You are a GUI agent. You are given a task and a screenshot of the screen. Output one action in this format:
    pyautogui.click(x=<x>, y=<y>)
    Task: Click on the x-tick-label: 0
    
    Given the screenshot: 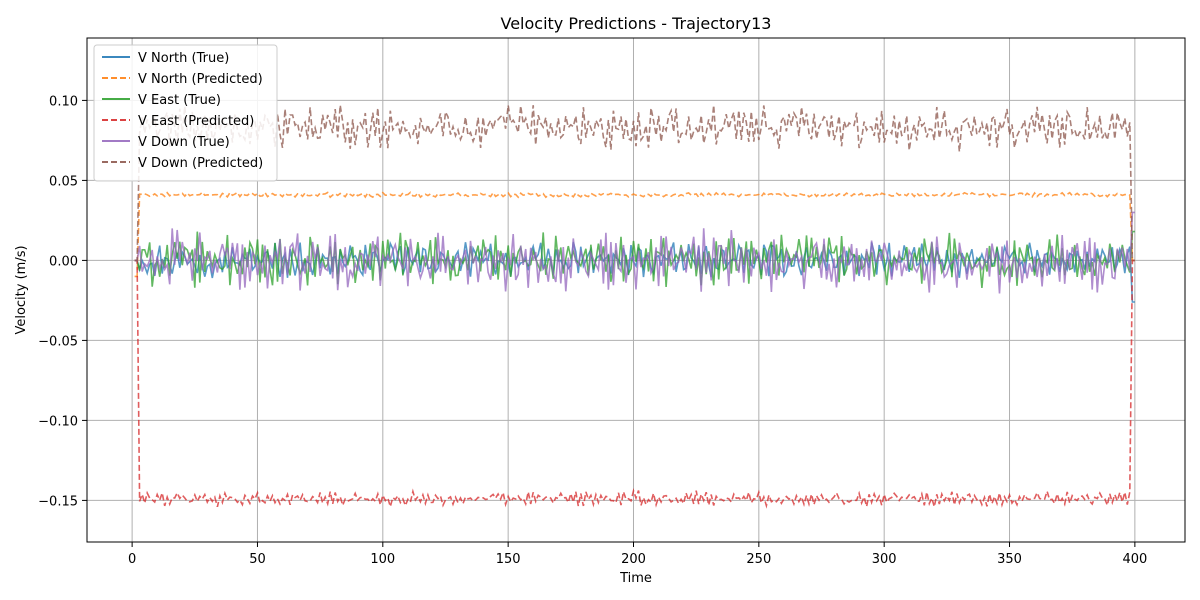 What is the action you would take?
    pyautogui.click(x=132, y=559)
    